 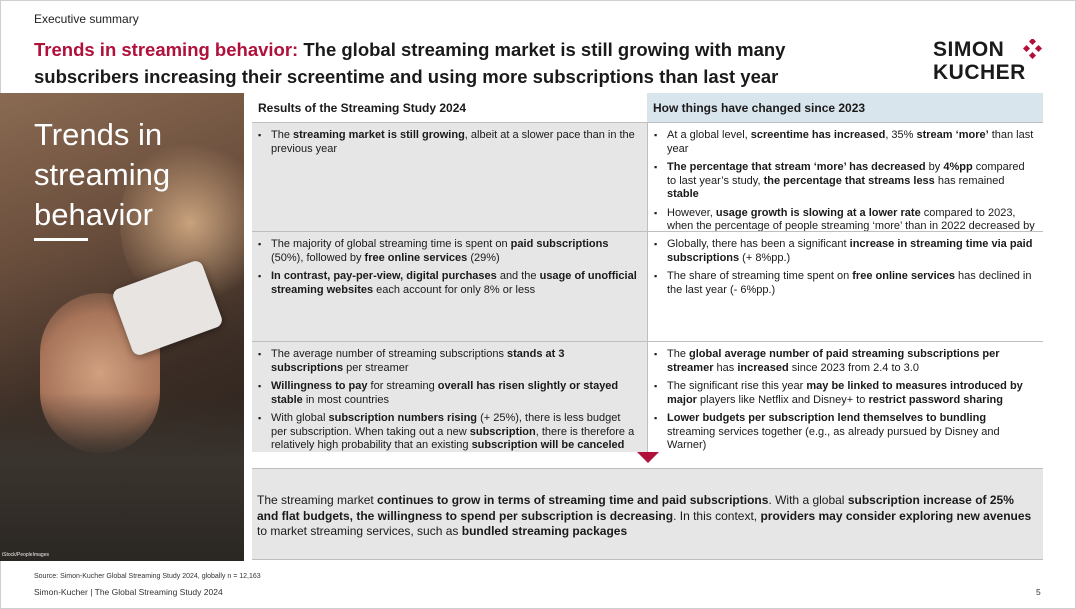 What do you see at coordinates (548, 445) in the screenshot?
I see `bold-text: subscription will be canceled` at bounding box center [548, 445].